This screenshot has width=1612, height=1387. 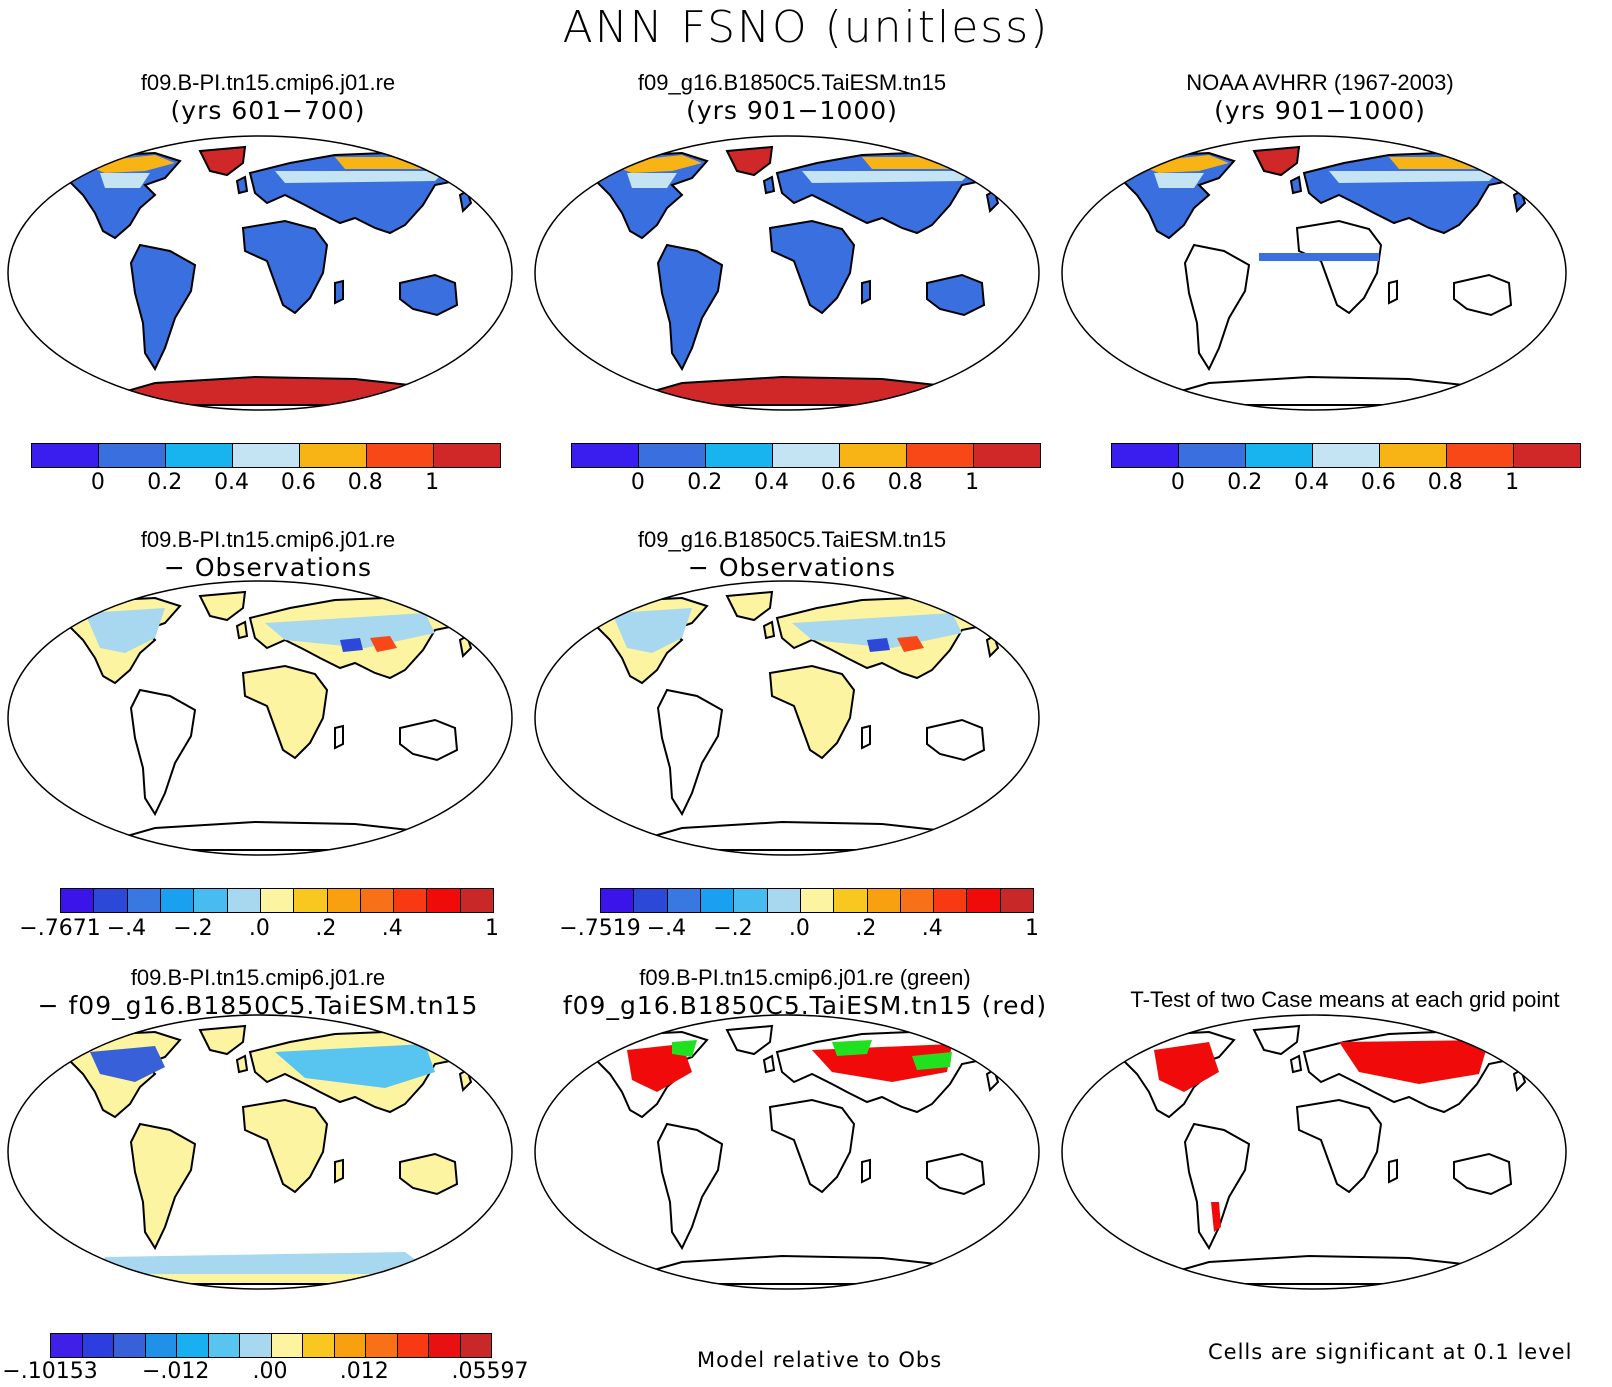 I want to click on colorbar-tick-label: −.7519, so click(x=600, y=928).